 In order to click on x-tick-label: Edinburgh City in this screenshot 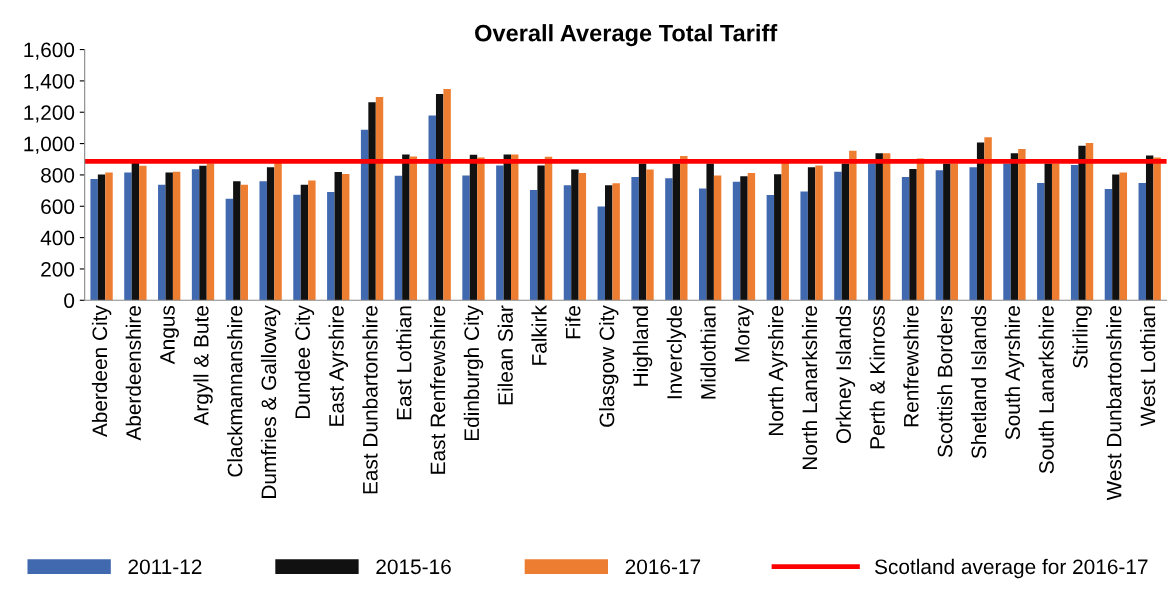, I will do `click(473, 373)`.